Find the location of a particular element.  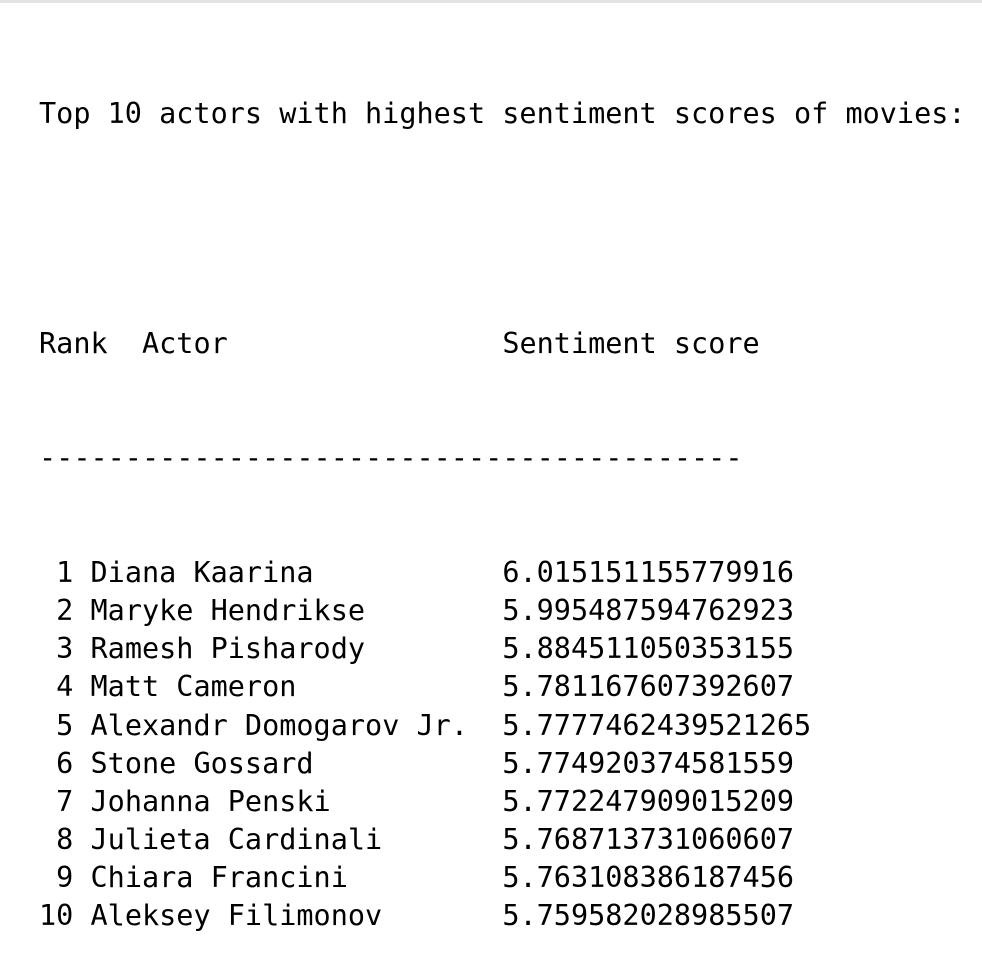

row-rank: 6 is located at coordinates (56, 763).